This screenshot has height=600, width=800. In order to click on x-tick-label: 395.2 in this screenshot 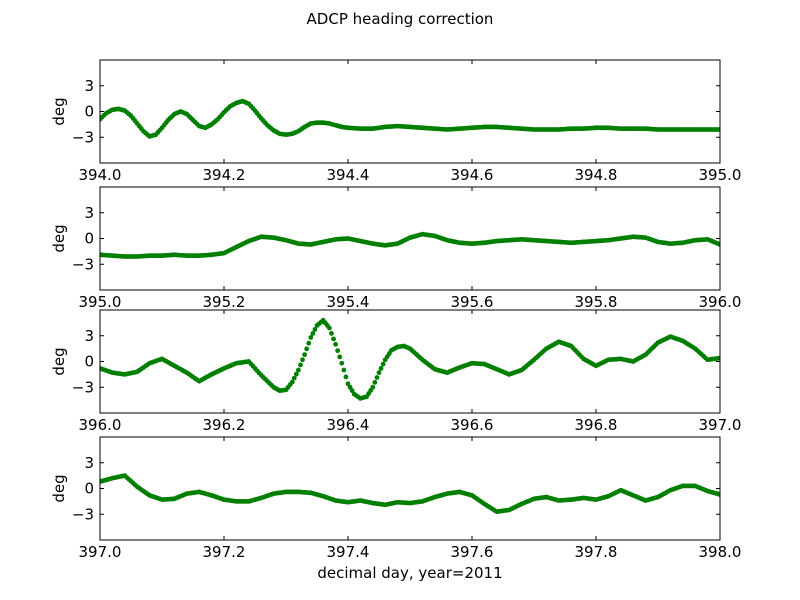, I will do `click(224, 302)`.